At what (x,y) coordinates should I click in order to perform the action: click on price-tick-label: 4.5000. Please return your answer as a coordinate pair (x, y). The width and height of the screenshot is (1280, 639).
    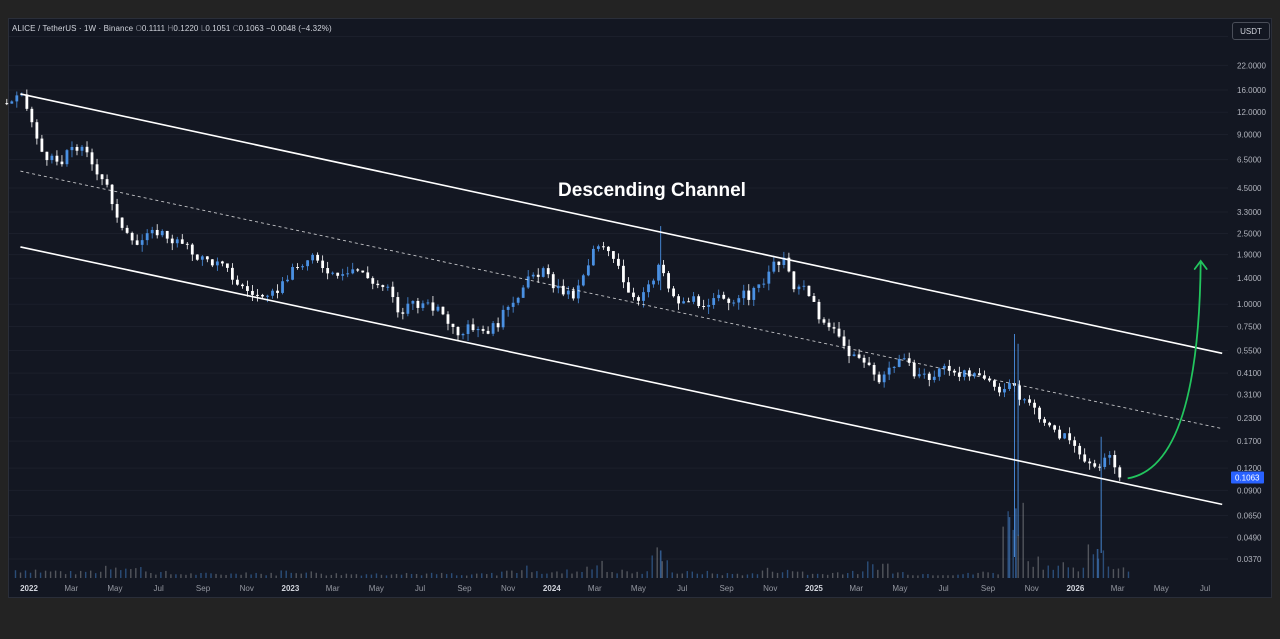
    Looking at the image, I should click on (1249, 188).